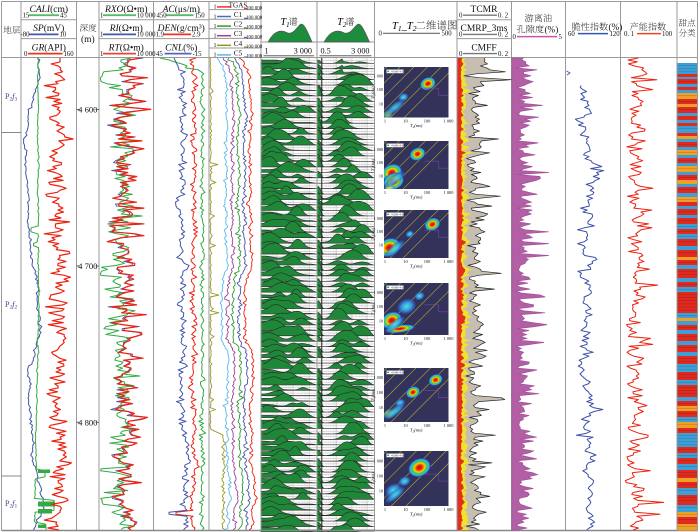  Describe the element at coordinates (447, 34) in the screenshot. I see `svg-text: 500` at that location.